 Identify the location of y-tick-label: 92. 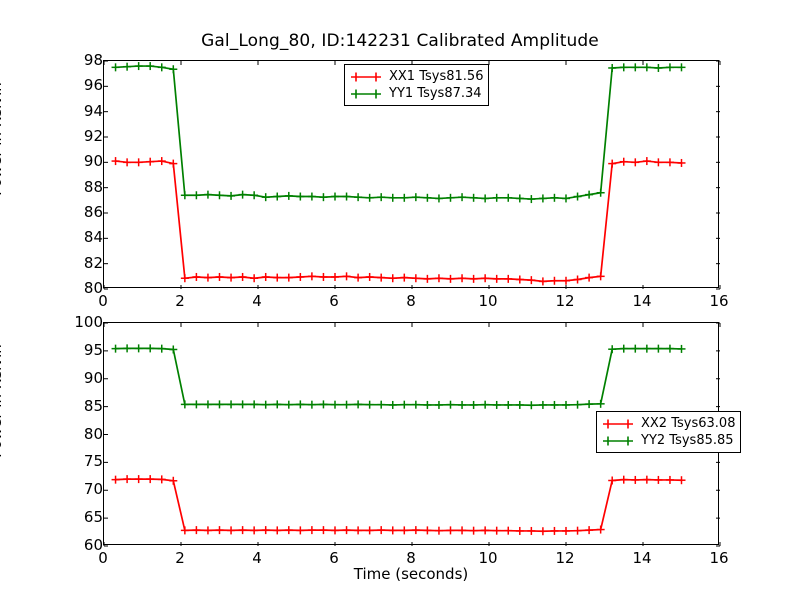
(93, 136).